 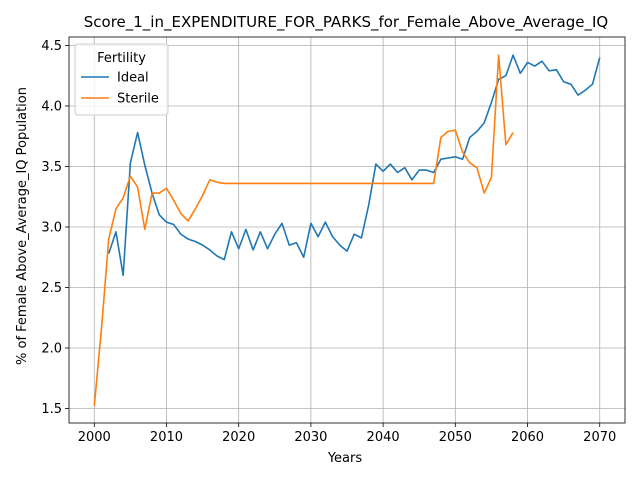 What do you see at coordinates (133, 78) in the screenshot?
I see `legend-label-ideal: Ideal` at bounding box center [133, 78].